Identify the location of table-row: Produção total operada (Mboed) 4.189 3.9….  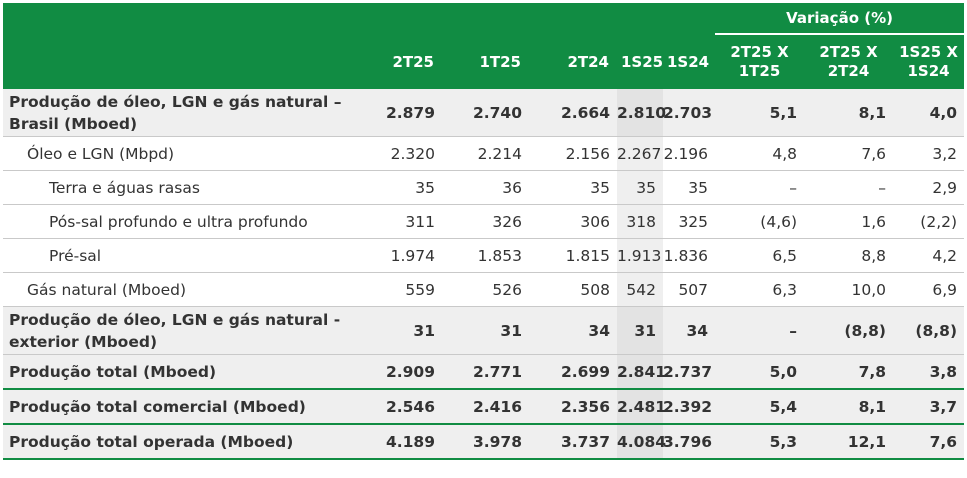
(484, 442).